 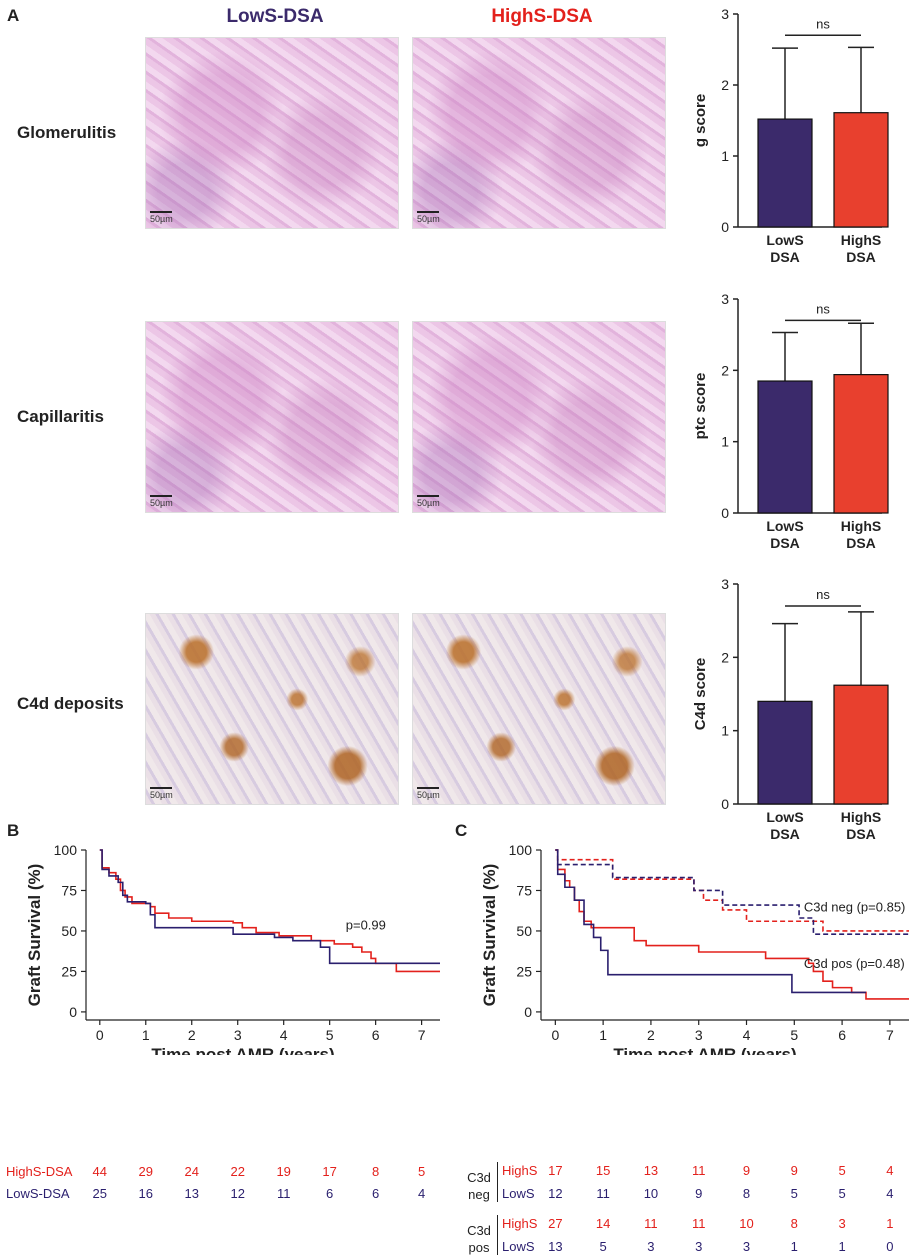 I want to click on highs-dsa-header: HighS-DSA, so click(x=542, y=16).